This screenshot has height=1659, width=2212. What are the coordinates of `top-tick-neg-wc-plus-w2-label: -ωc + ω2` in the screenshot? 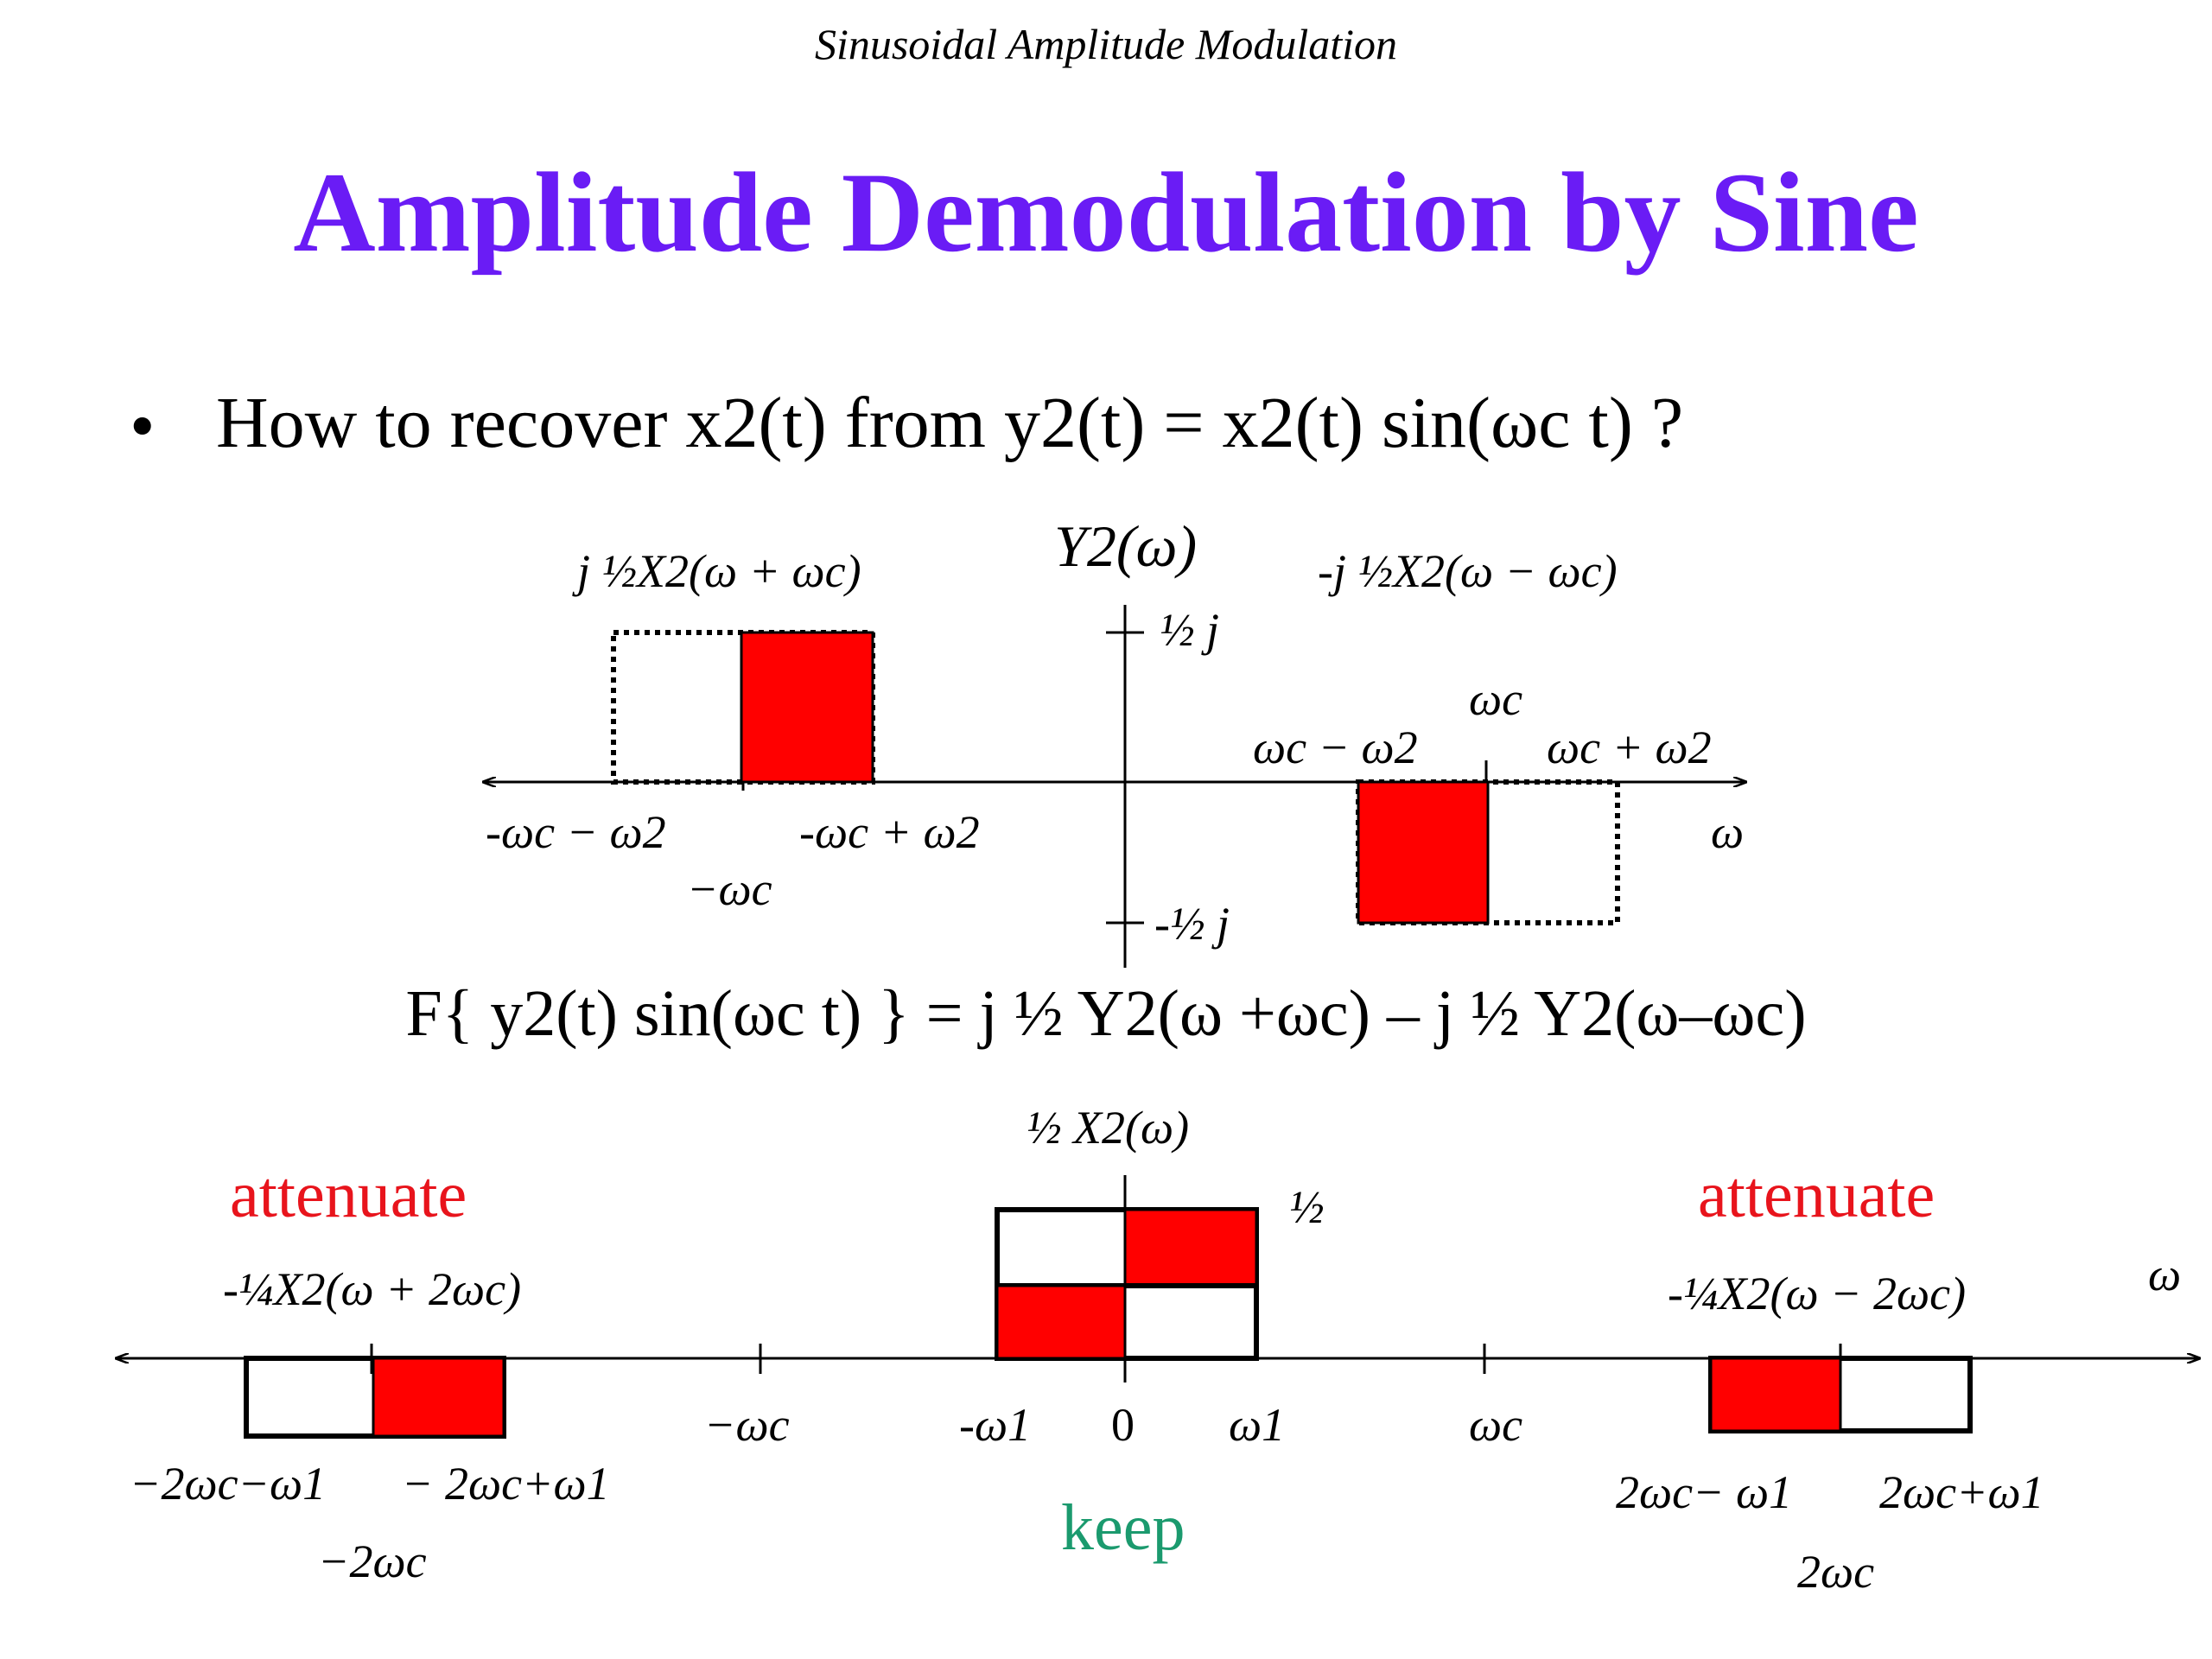 It's located at (889, 832).